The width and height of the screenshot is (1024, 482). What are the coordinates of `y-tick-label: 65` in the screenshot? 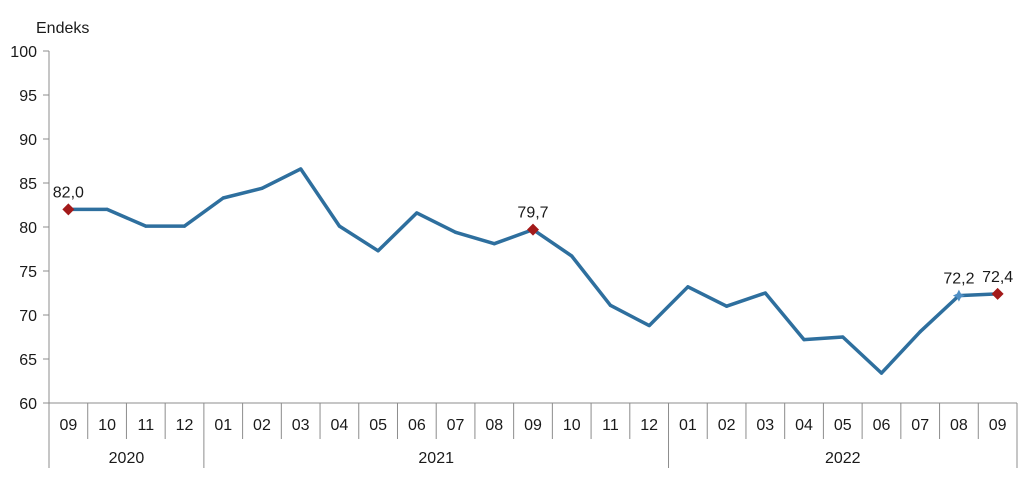 It's located at (28, 360).